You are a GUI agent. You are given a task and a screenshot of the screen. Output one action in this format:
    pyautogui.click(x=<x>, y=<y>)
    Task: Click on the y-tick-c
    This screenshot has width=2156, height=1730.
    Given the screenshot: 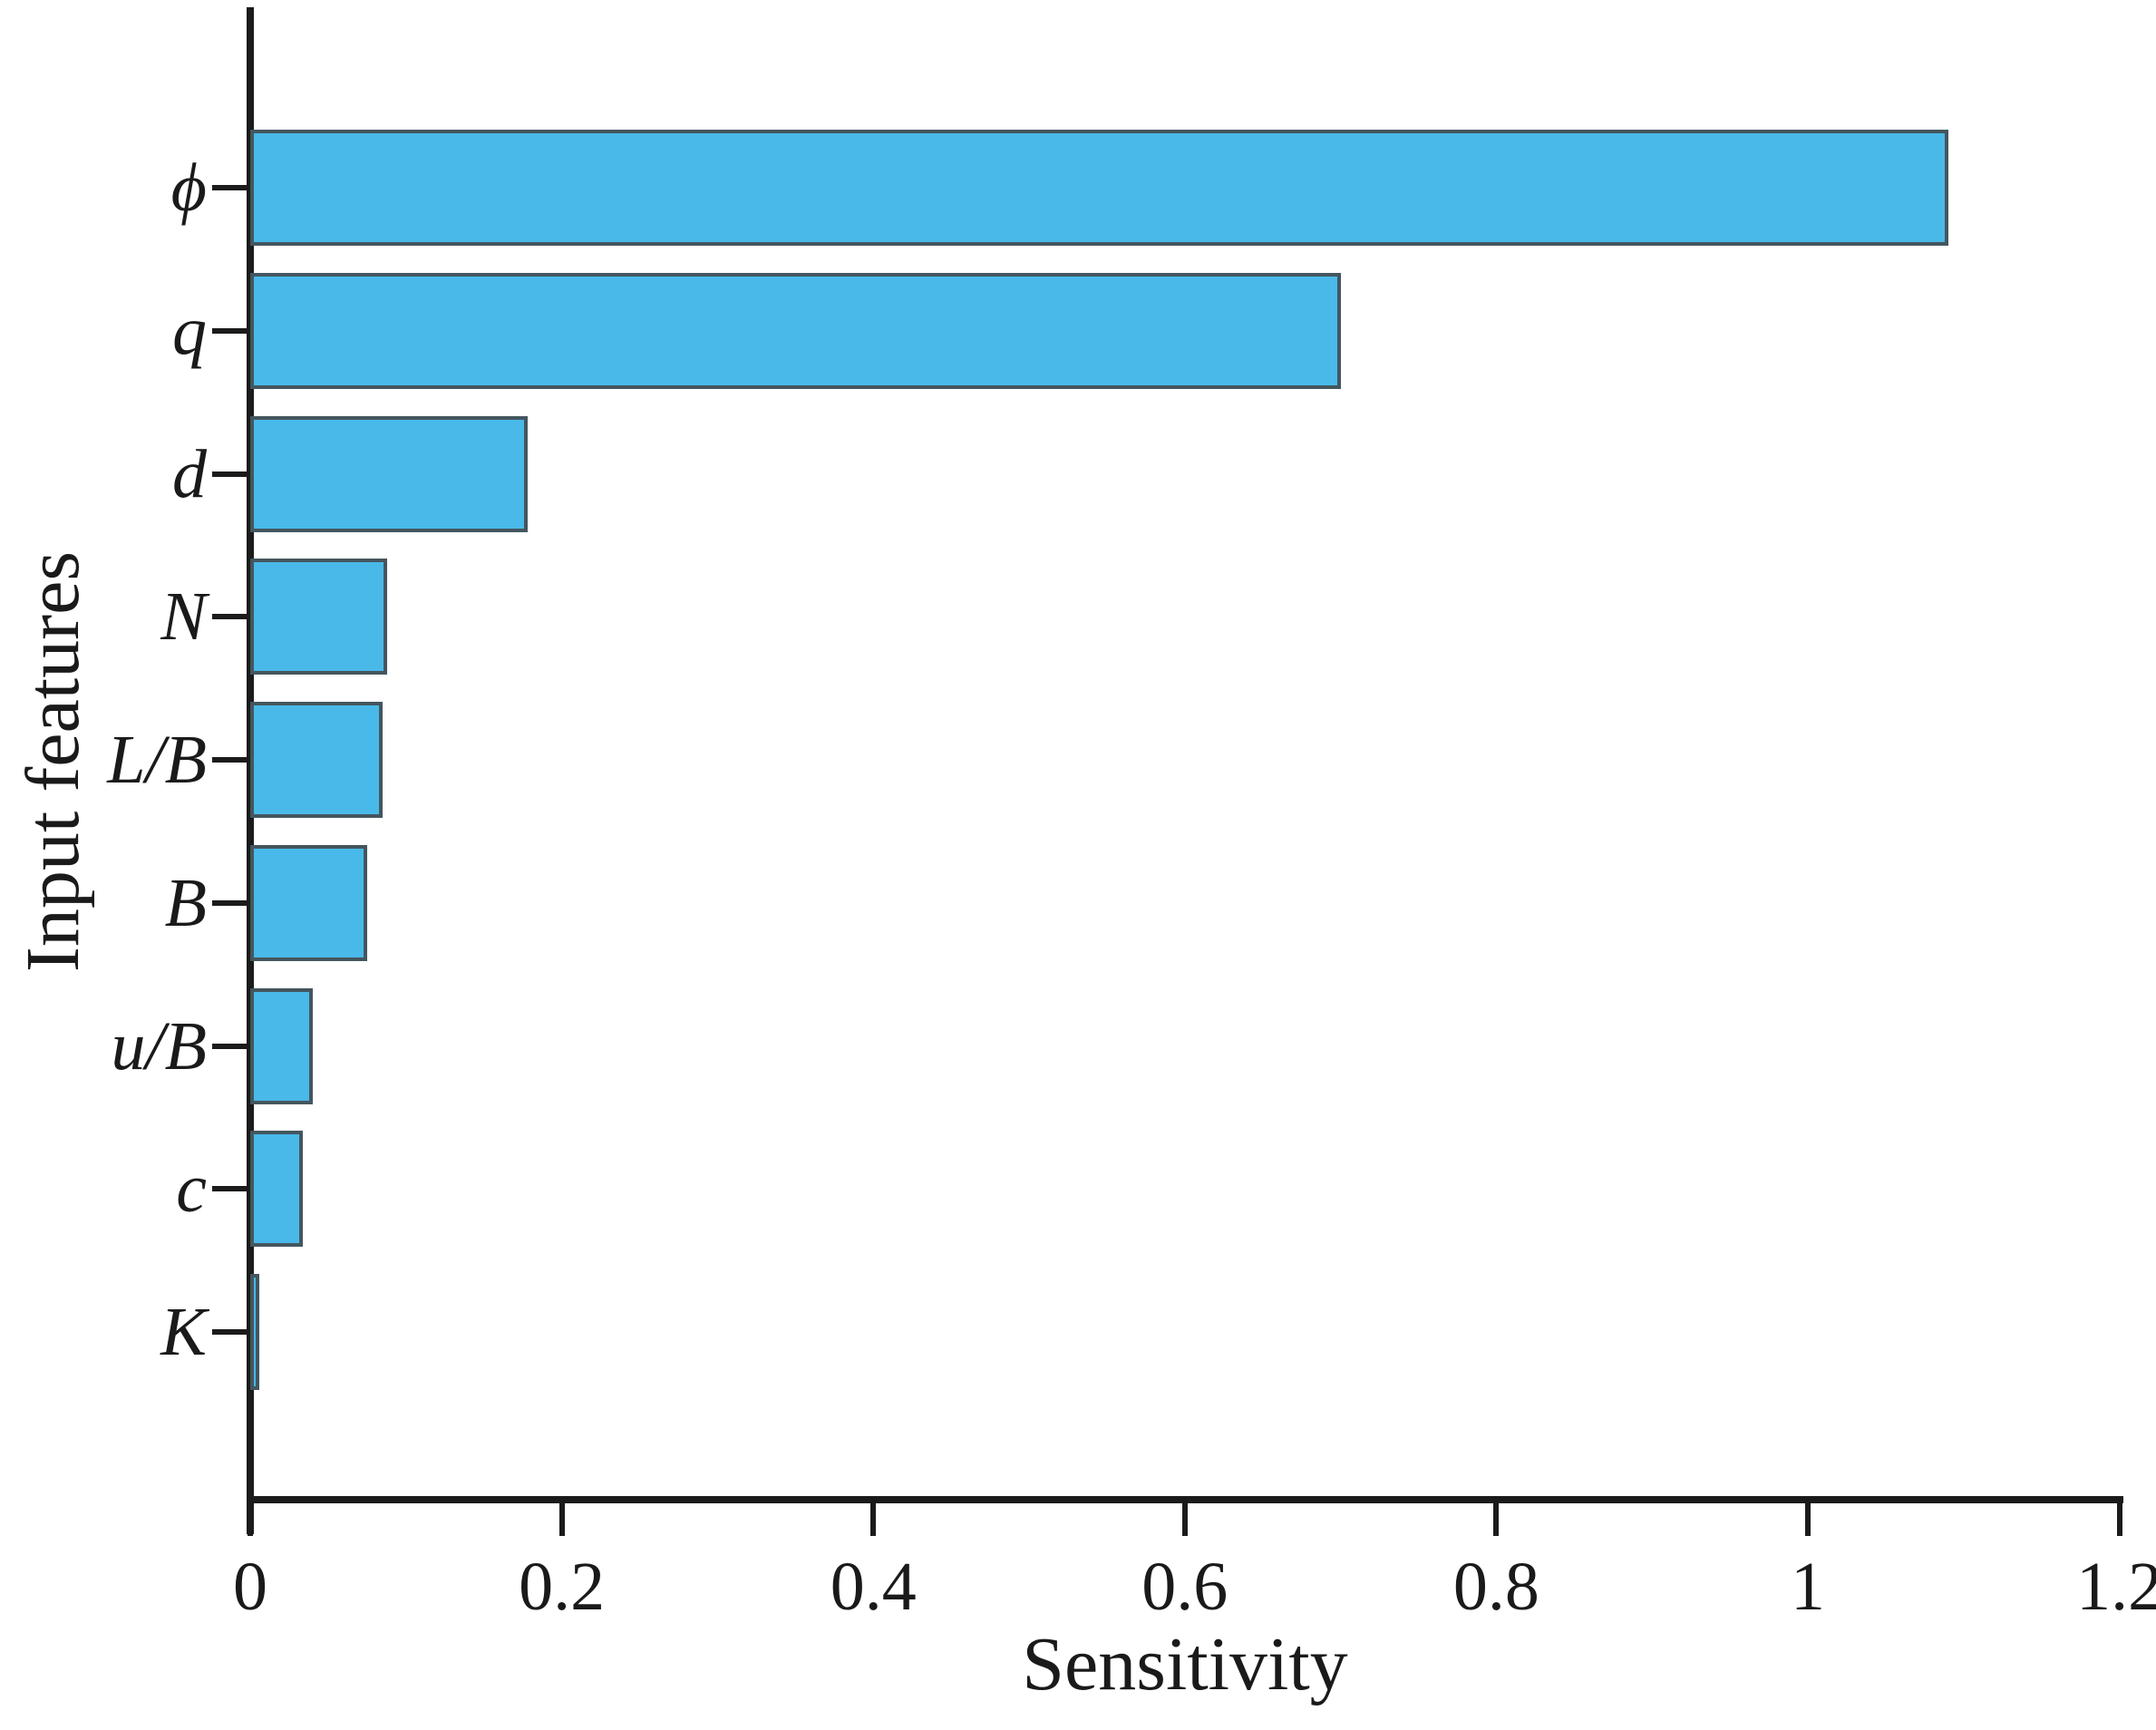 What is the action you would take?
    pyautogui.click(x=231, y=1189)
    